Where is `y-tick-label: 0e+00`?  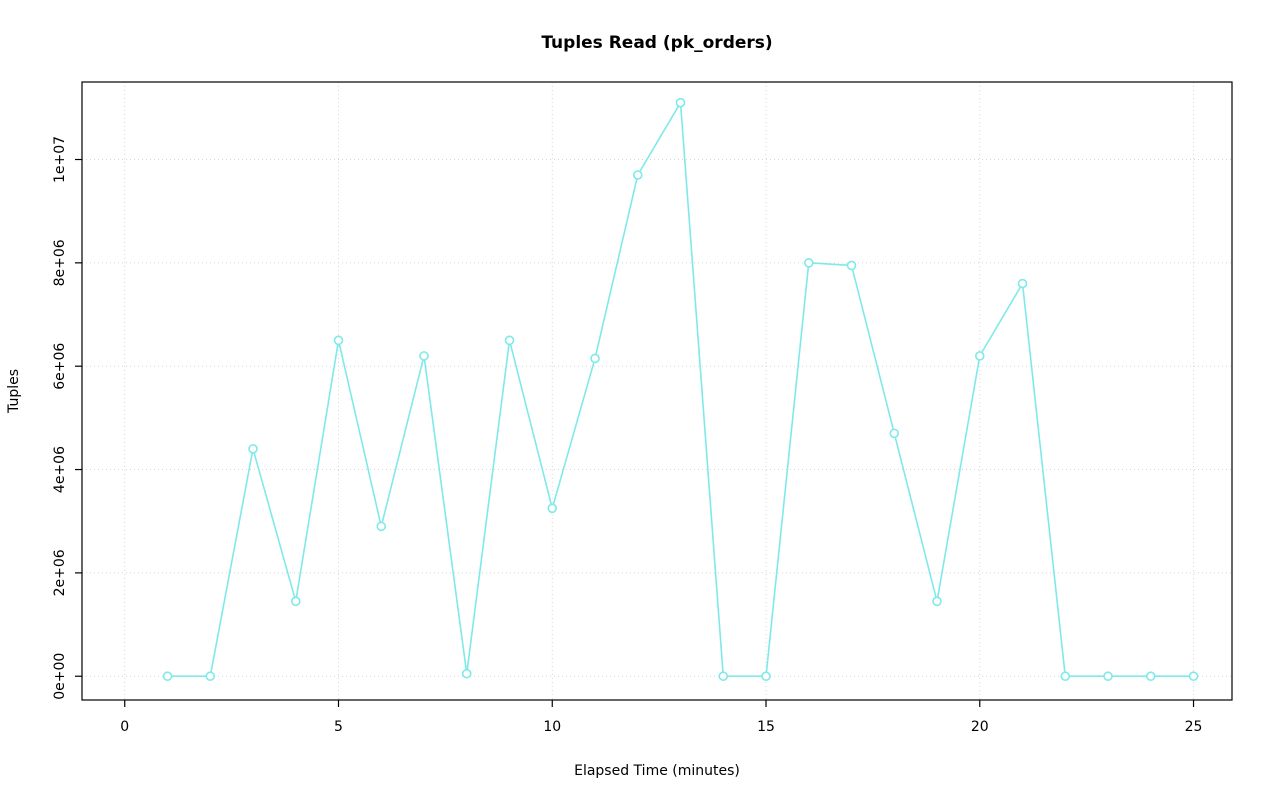
y-tick-label: 0e+00 is located at coordinates (60, 676).